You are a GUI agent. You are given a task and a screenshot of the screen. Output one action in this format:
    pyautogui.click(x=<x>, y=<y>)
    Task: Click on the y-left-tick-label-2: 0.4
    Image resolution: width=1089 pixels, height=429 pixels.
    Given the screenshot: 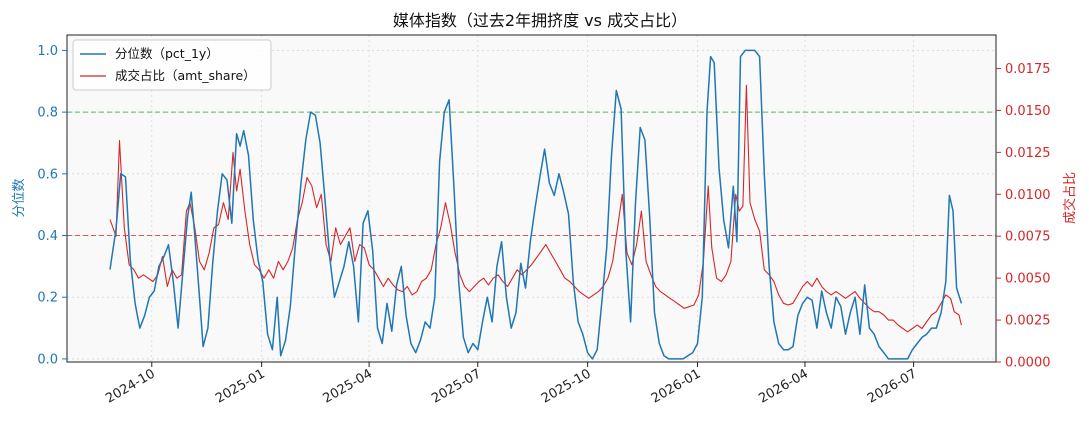 What is the action you would take?
    pyautogui.click(x=47, y=236)
    